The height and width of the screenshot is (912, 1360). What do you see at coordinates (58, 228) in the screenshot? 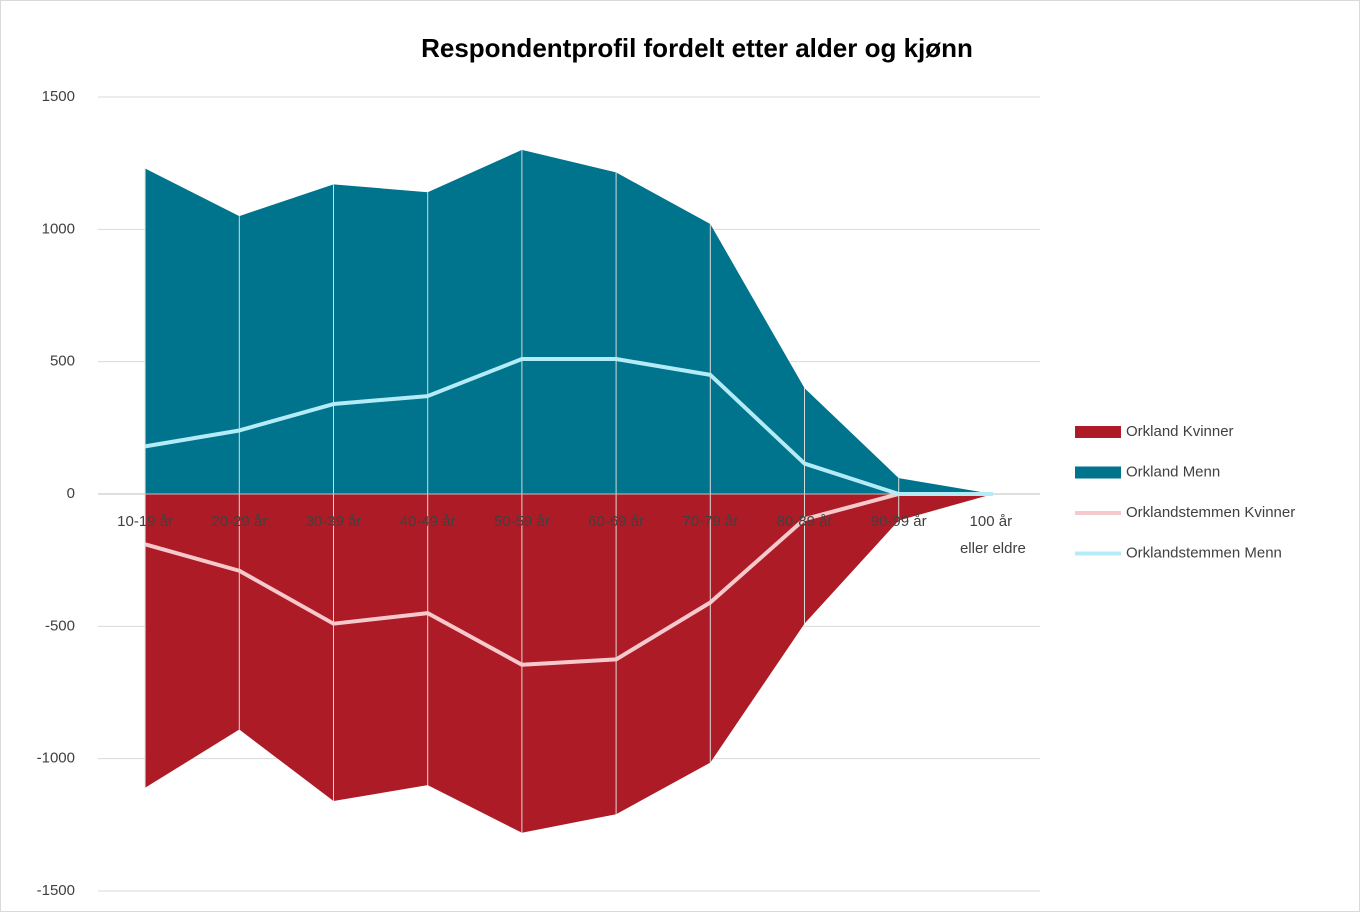
I see `y-tick-label: 1000` at bounding box center [58, 228].